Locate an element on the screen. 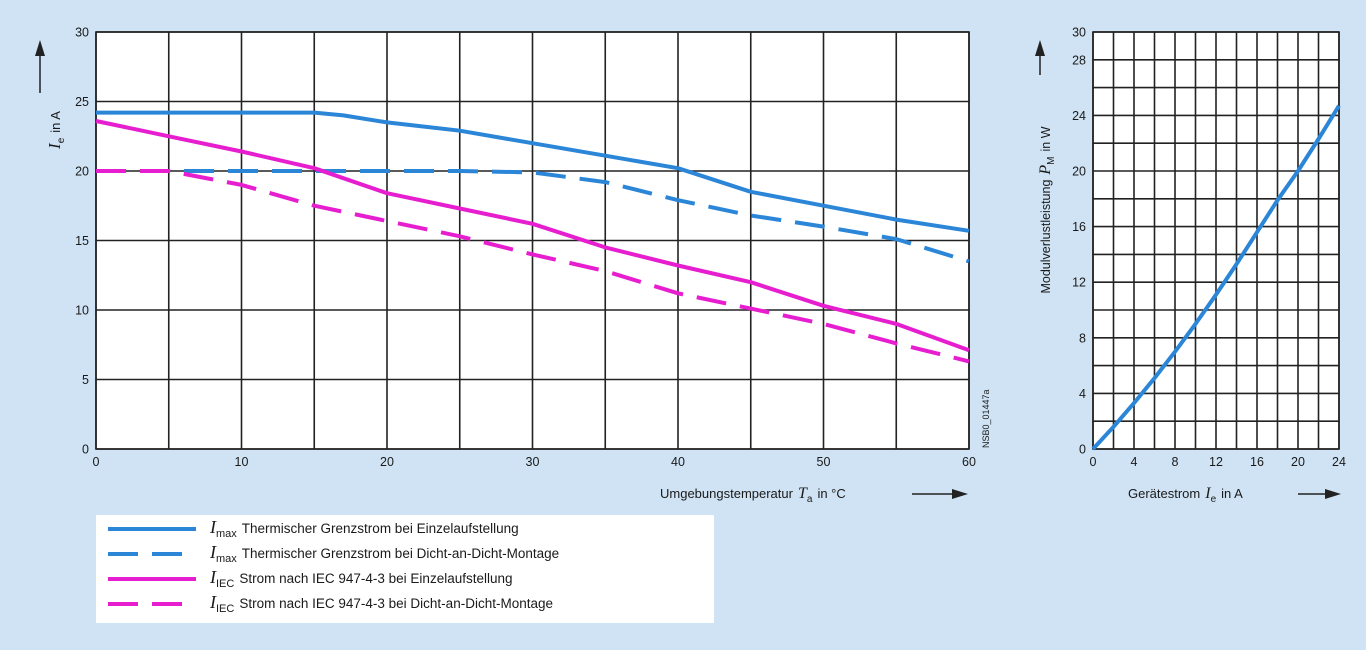  x-tick-label: 10 is located at coordinates (242, 462).